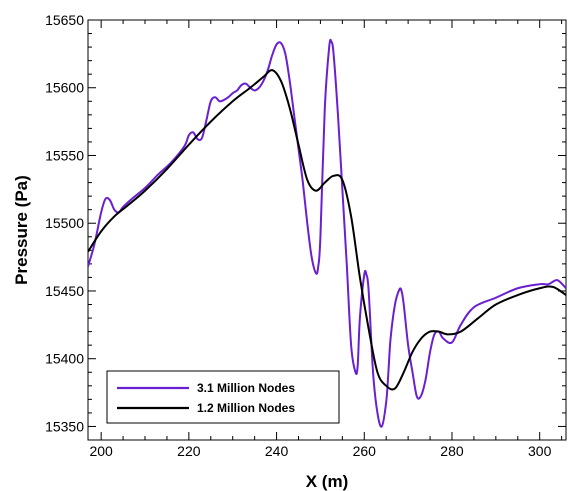 This screenshot has height=491, width=568. What do you see at coordinates (246, 408) in the screenshot?
I see `legend-label-1-2-million-nodes: 1.2 Million Nodes` at bounding box center [246, 408].